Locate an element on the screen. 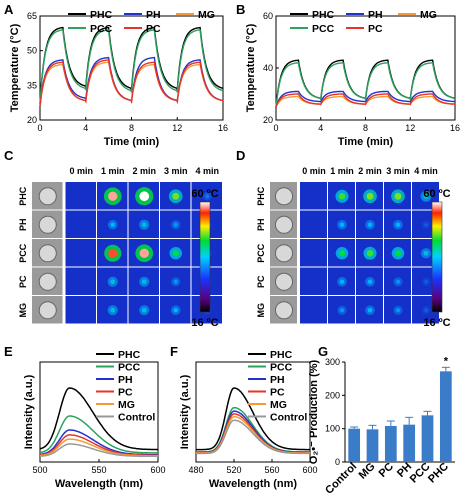 Image resolution: width=460 pixels, height=500 pixels. x-tick-label-12: 12 is located at coordinates (410, 128).